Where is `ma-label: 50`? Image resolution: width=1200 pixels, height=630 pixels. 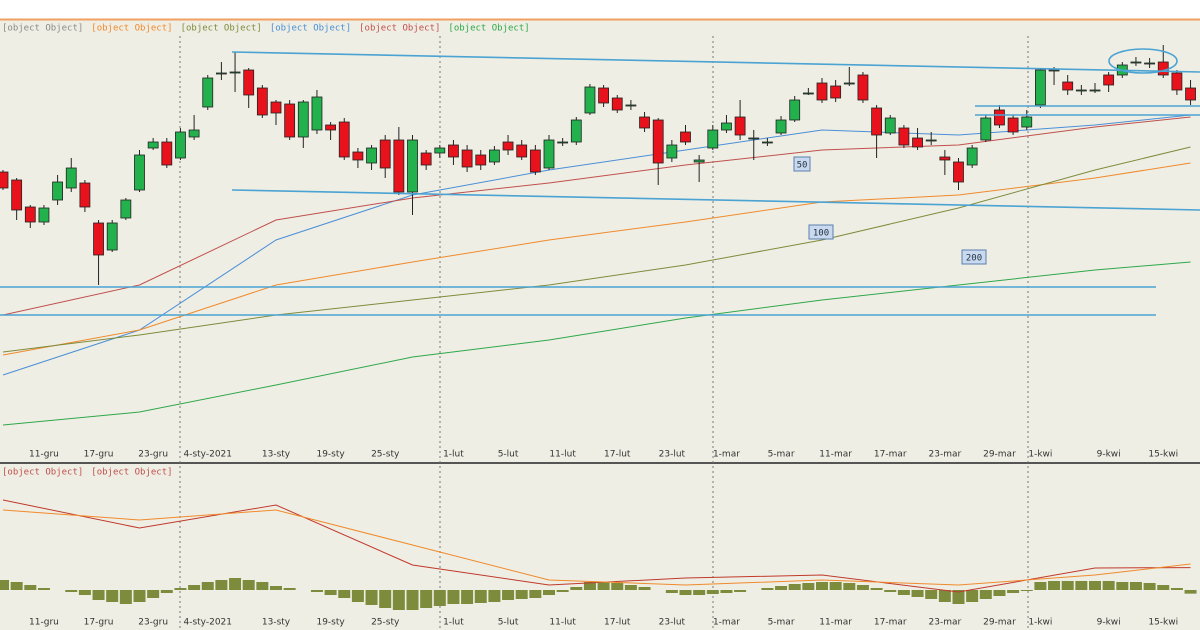 ma-label: 50 is located at coordinates (802, 166).